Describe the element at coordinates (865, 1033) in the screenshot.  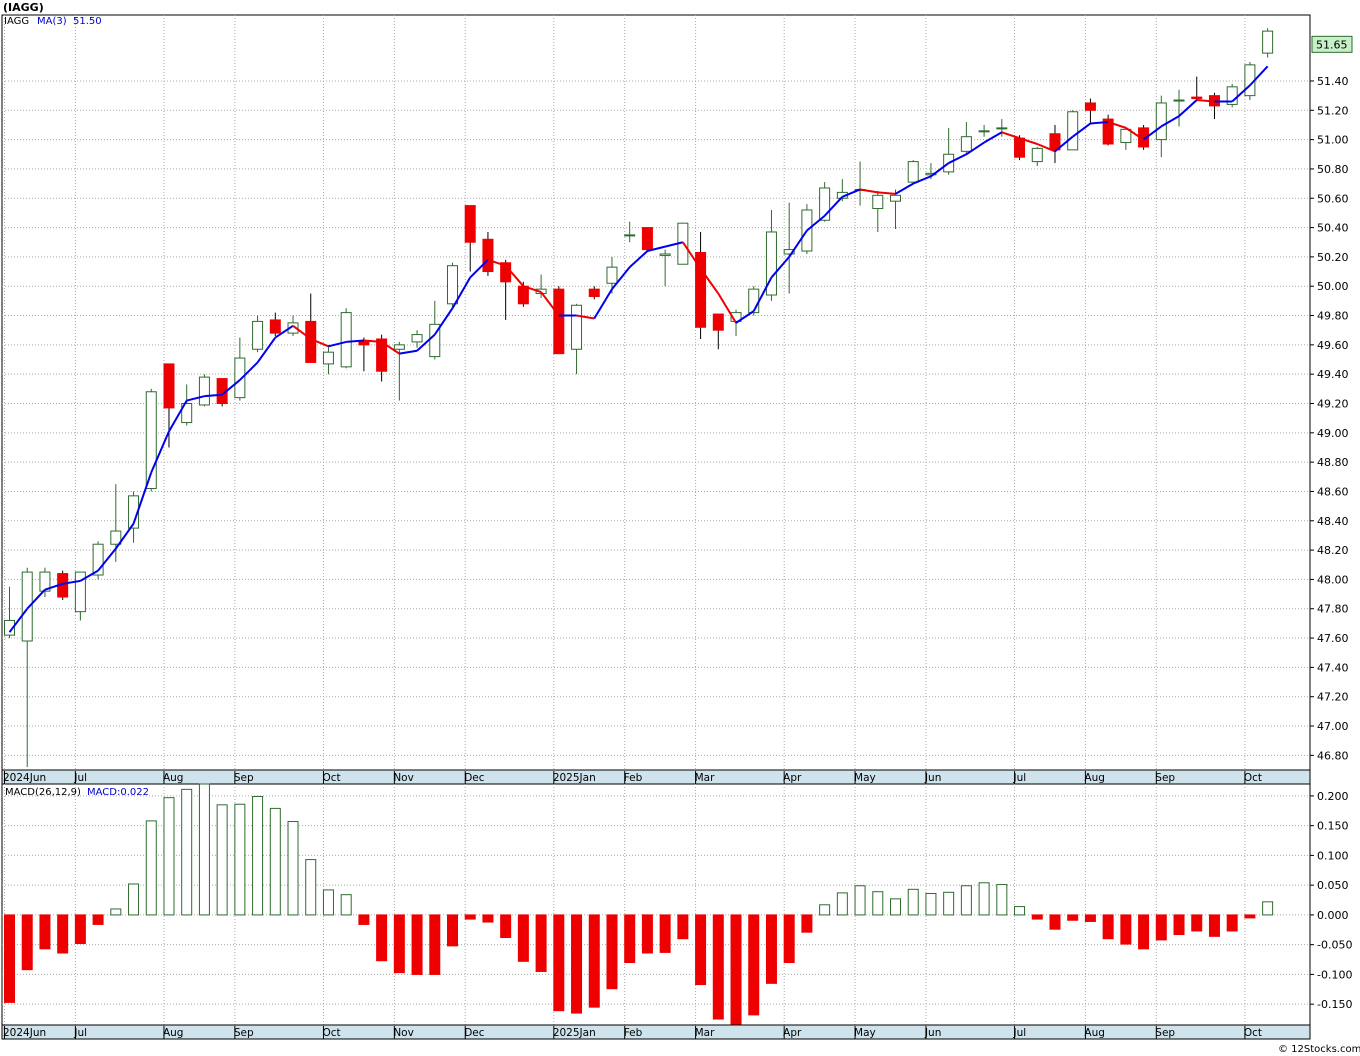
I see `month-label: May` at that location.